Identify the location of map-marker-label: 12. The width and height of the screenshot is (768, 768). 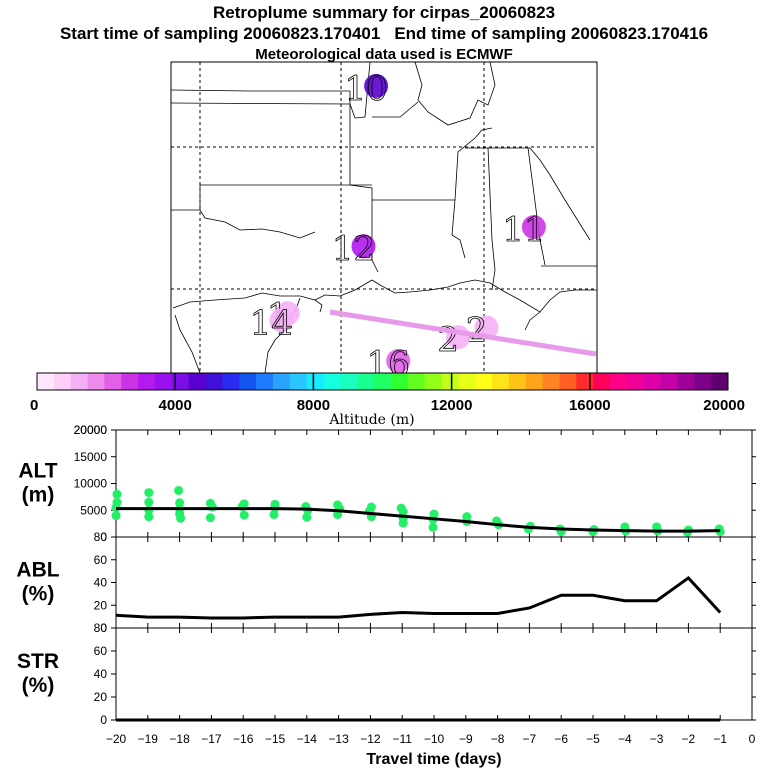
(353, 249).